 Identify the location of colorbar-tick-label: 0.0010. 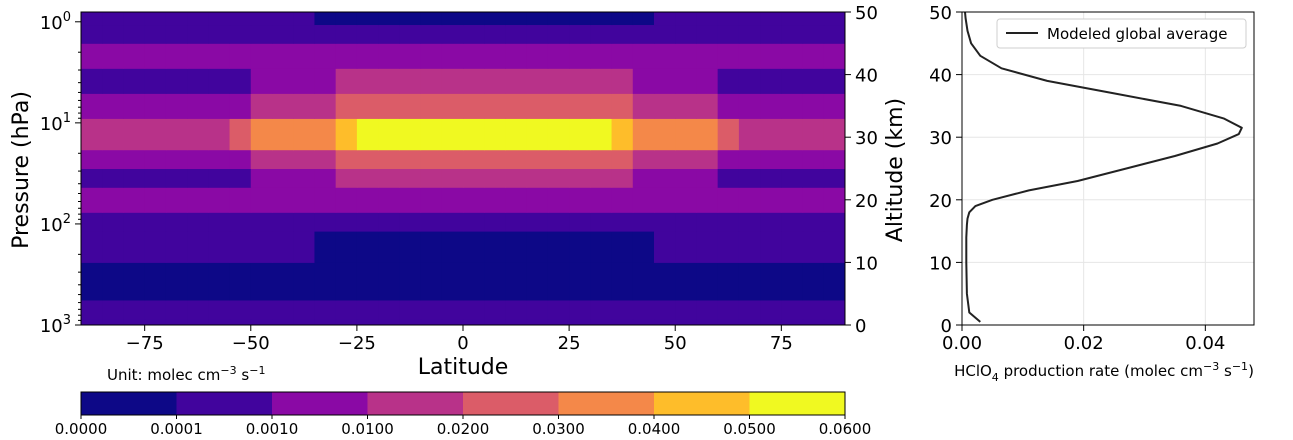
(272, 429).